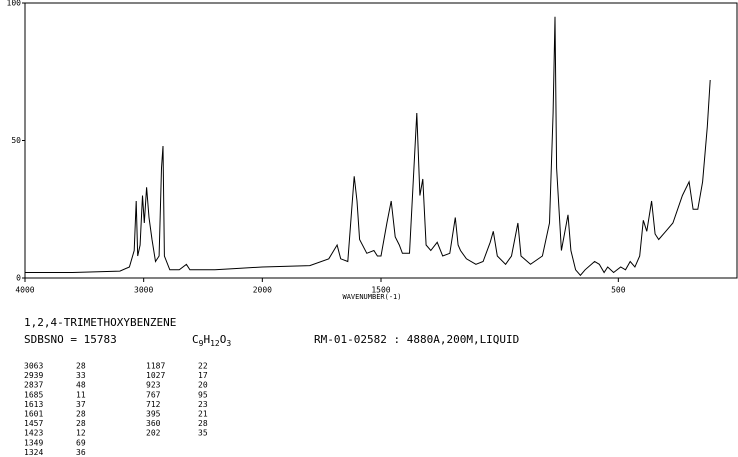  I want to click on formula: C9H12O3, so click(211, 340).